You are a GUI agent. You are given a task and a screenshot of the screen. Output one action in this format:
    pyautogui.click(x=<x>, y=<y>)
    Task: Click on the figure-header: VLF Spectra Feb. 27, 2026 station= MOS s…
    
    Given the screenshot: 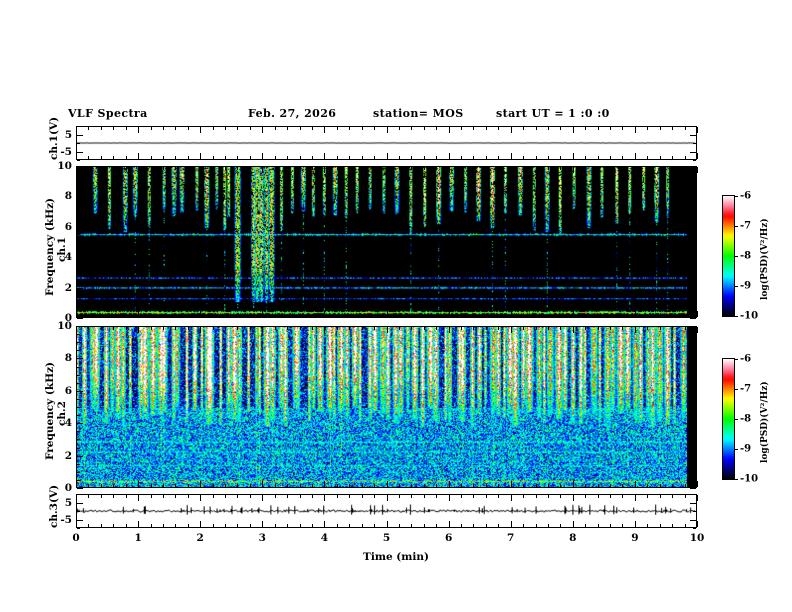 What is the action you would take?
    pyautogui.click(x=378, y=114)
    